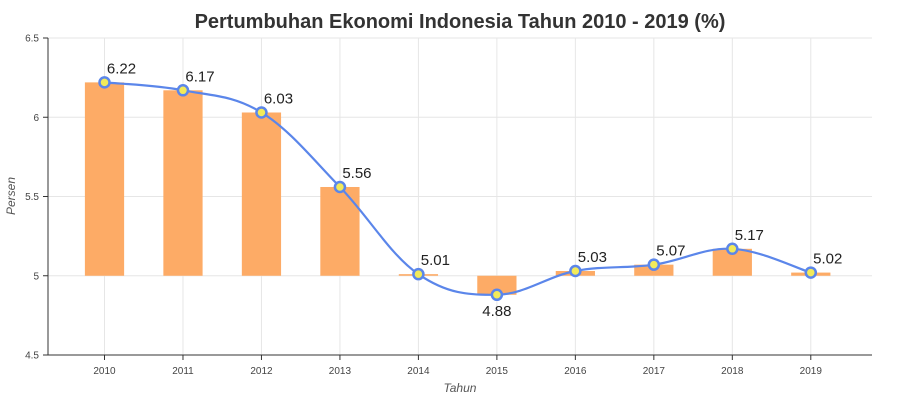  Describe the element at coordinates (11, 196) in the screenshot. I see `y-axis-label: Persen` at that location.